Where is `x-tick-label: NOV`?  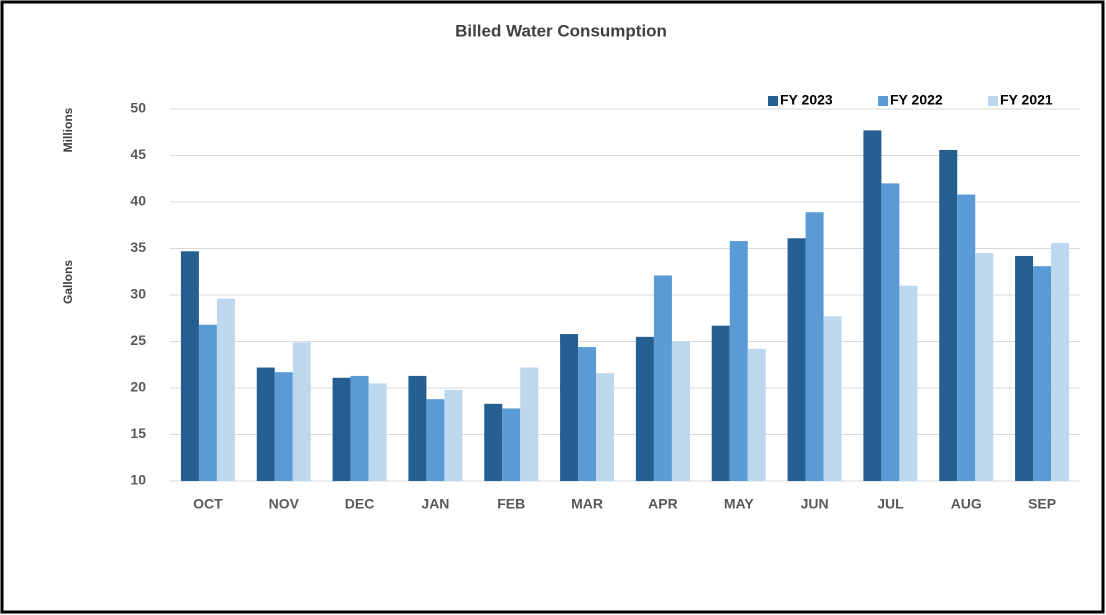
x-tick-label: NOV is located at coordinates (284, 504).